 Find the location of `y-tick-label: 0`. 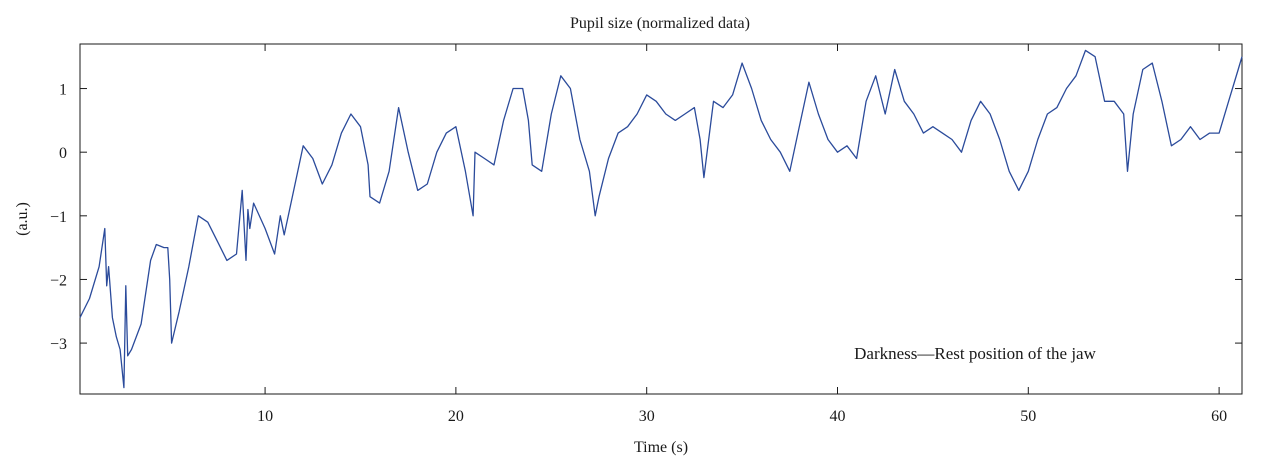

y-tick-label: 0 is located at coordinates (63, 153).